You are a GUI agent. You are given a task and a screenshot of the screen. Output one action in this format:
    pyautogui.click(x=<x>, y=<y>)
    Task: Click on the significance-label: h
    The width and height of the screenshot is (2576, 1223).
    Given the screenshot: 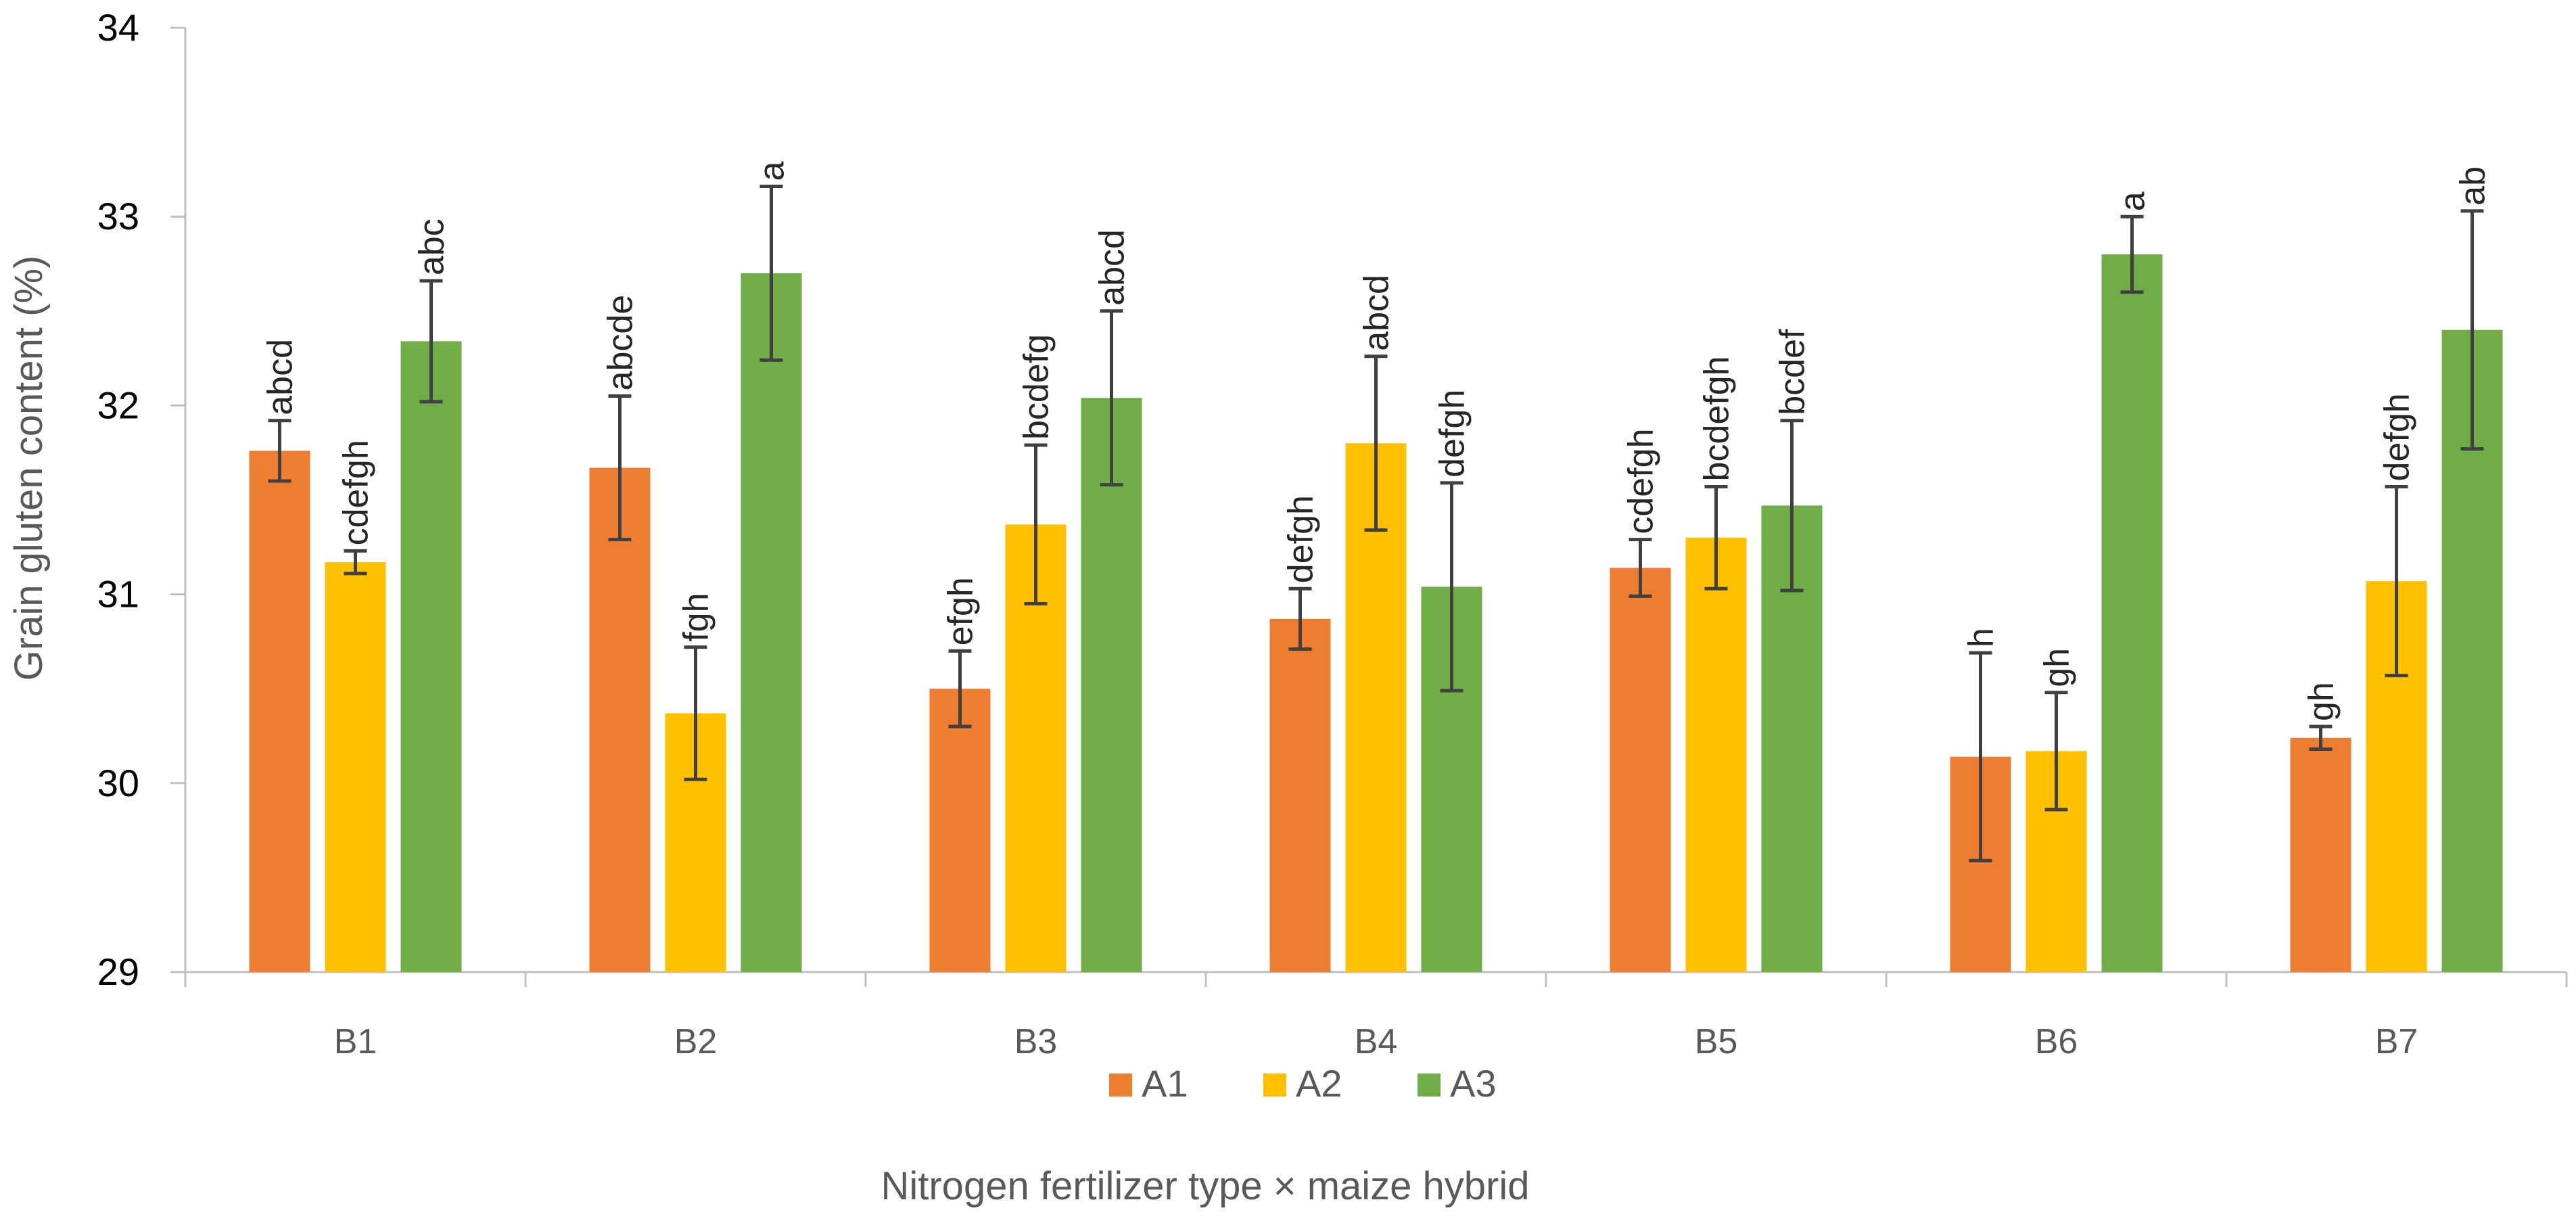 What is the action you would take?
    pyautogui.click(x=1981, y=638)
    